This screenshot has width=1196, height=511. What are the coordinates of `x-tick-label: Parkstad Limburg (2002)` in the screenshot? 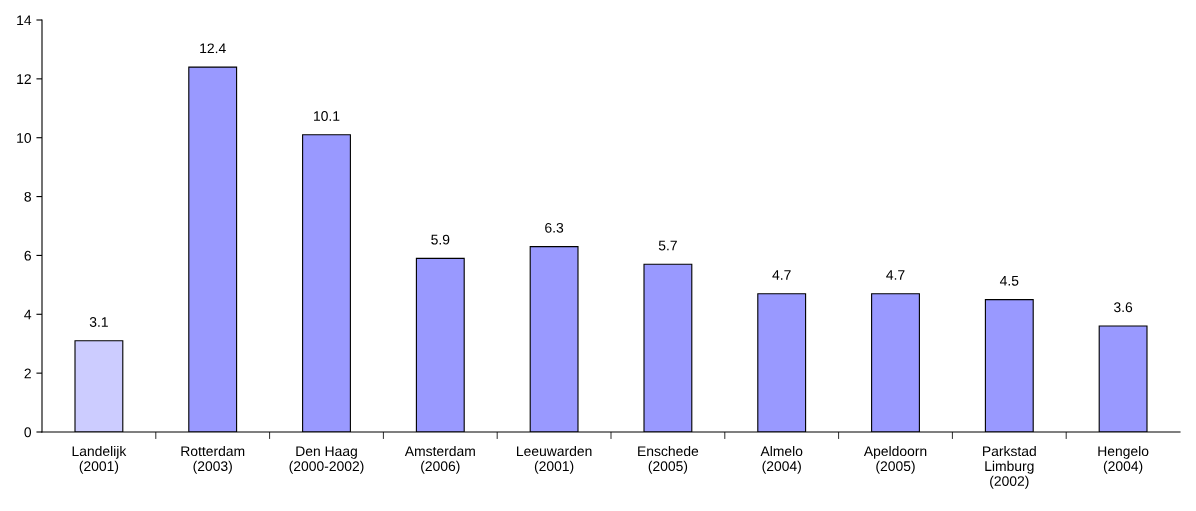 It's located at (1009, 467).